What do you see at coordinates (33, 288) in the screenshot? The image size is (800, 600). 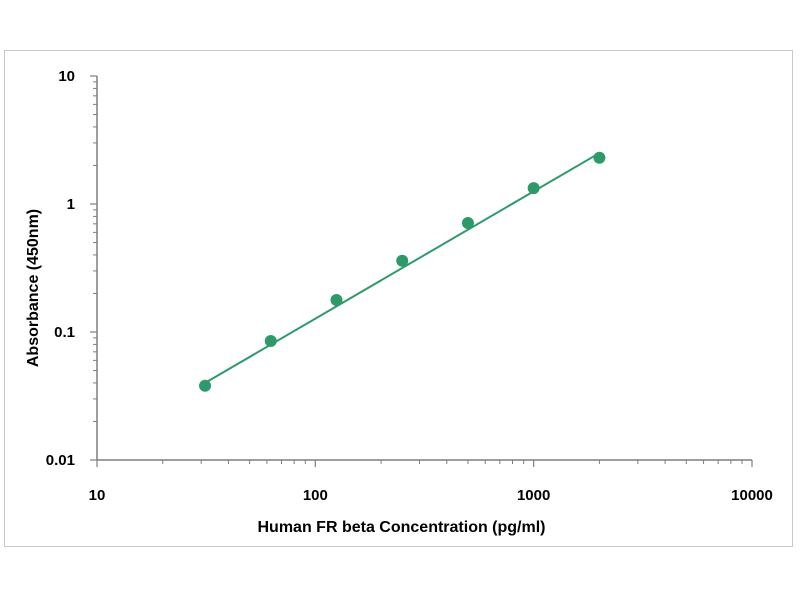 I see `y-axis-title: Absorbance (450nm)` at bounding box center [33, 288].